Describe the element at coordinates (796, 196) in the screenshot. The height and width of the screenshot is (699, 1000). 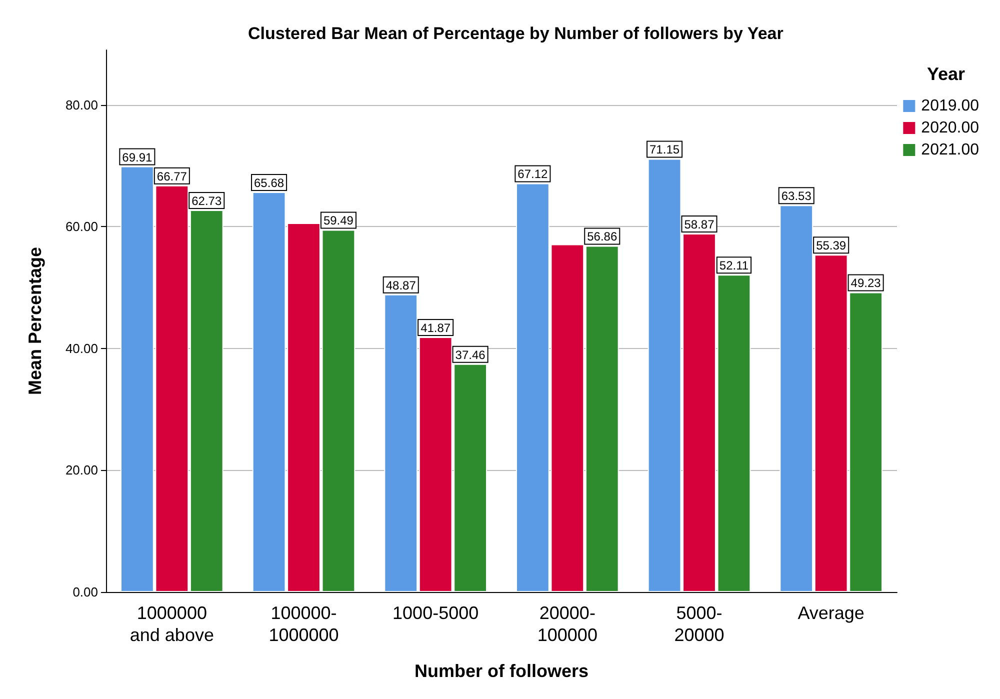
I see `data-label: 63.53` at that location.